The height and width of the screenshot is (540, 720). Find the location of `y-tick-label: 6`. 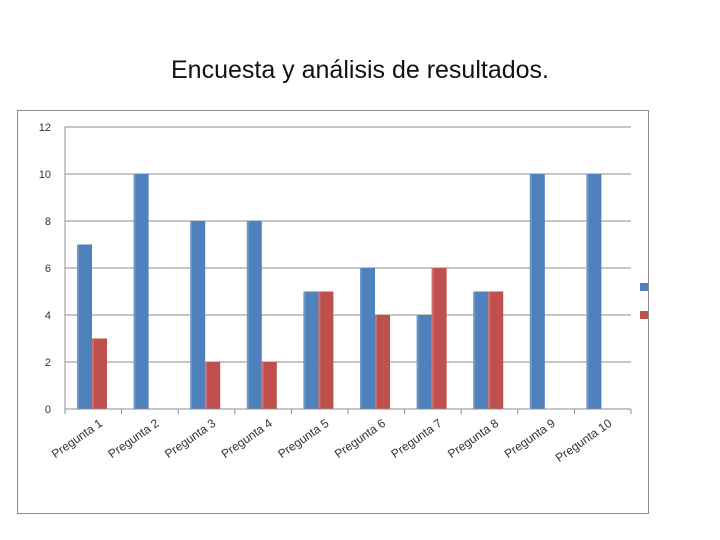

y-tick-label: 6 is located at coordinates (48, 269).